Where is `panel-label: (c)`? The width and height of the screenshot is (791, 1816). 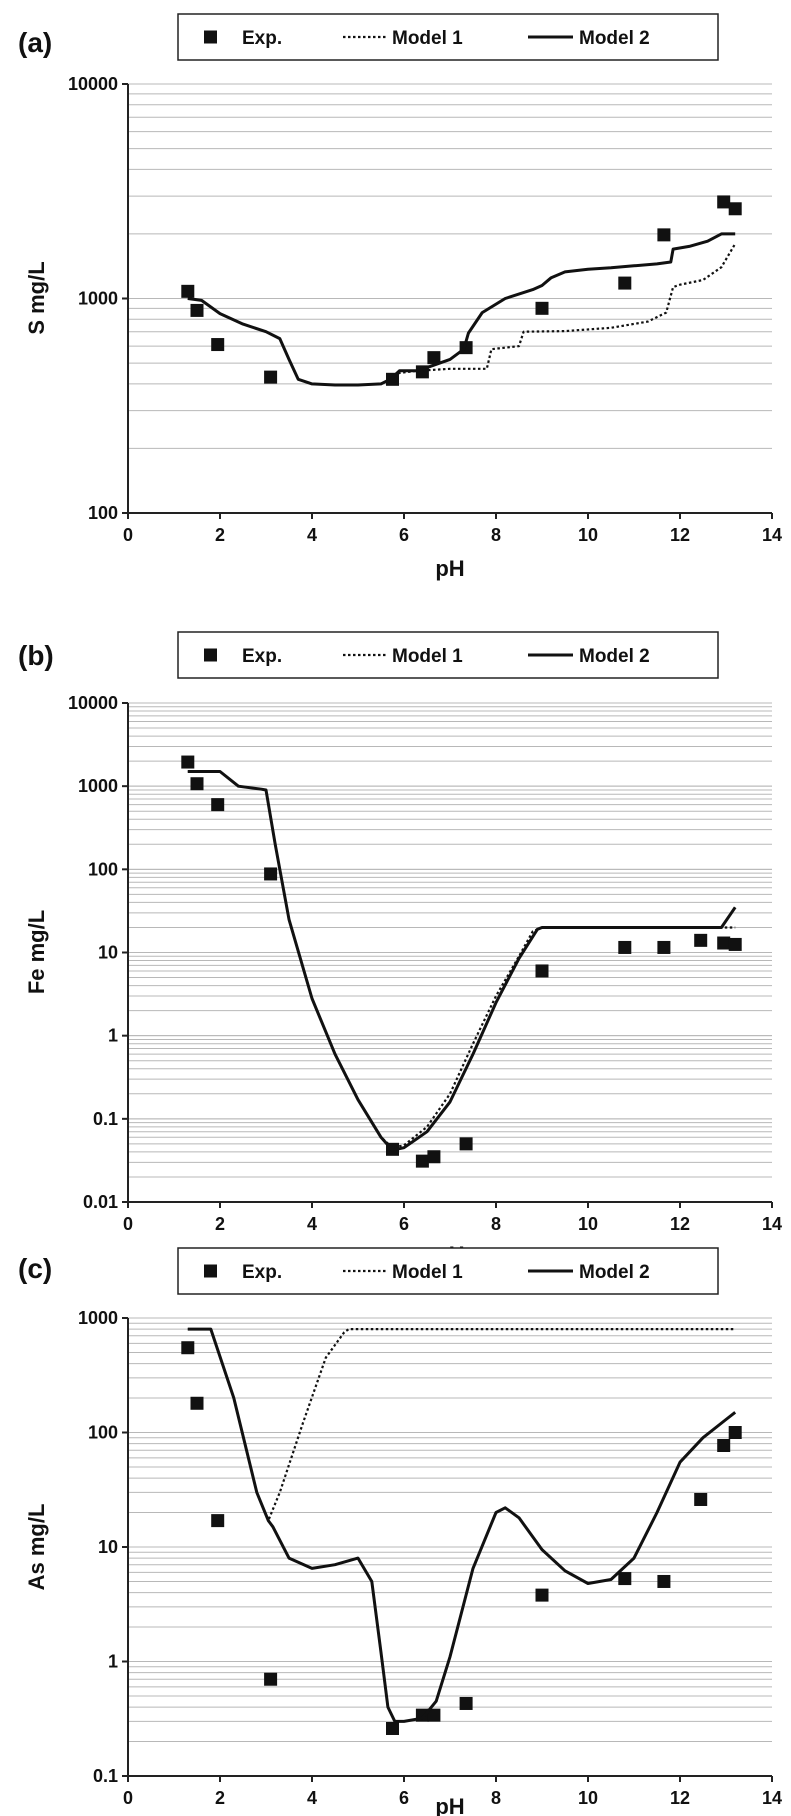 panel-label: (c) is located at coordinates (35, 1268).